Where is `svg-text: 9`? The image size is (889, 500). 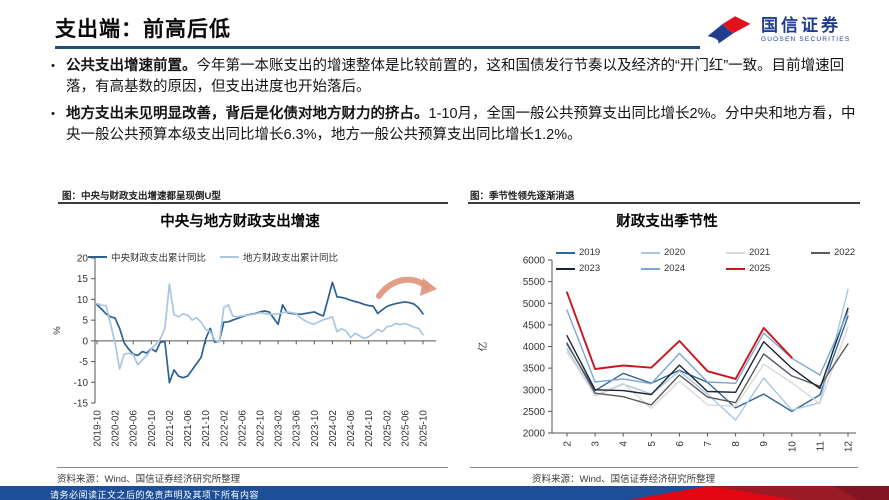 svg-text: 9 is located at coordinates (764, 444).